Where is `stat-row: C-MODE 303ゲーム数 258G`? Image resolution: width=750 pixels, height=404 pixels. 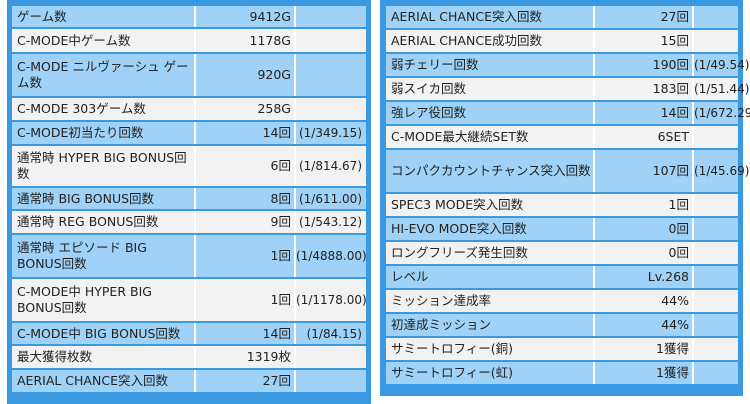 stat-row: C-MODE 303ゲーム数 258G is located at coordinates (189, 109).